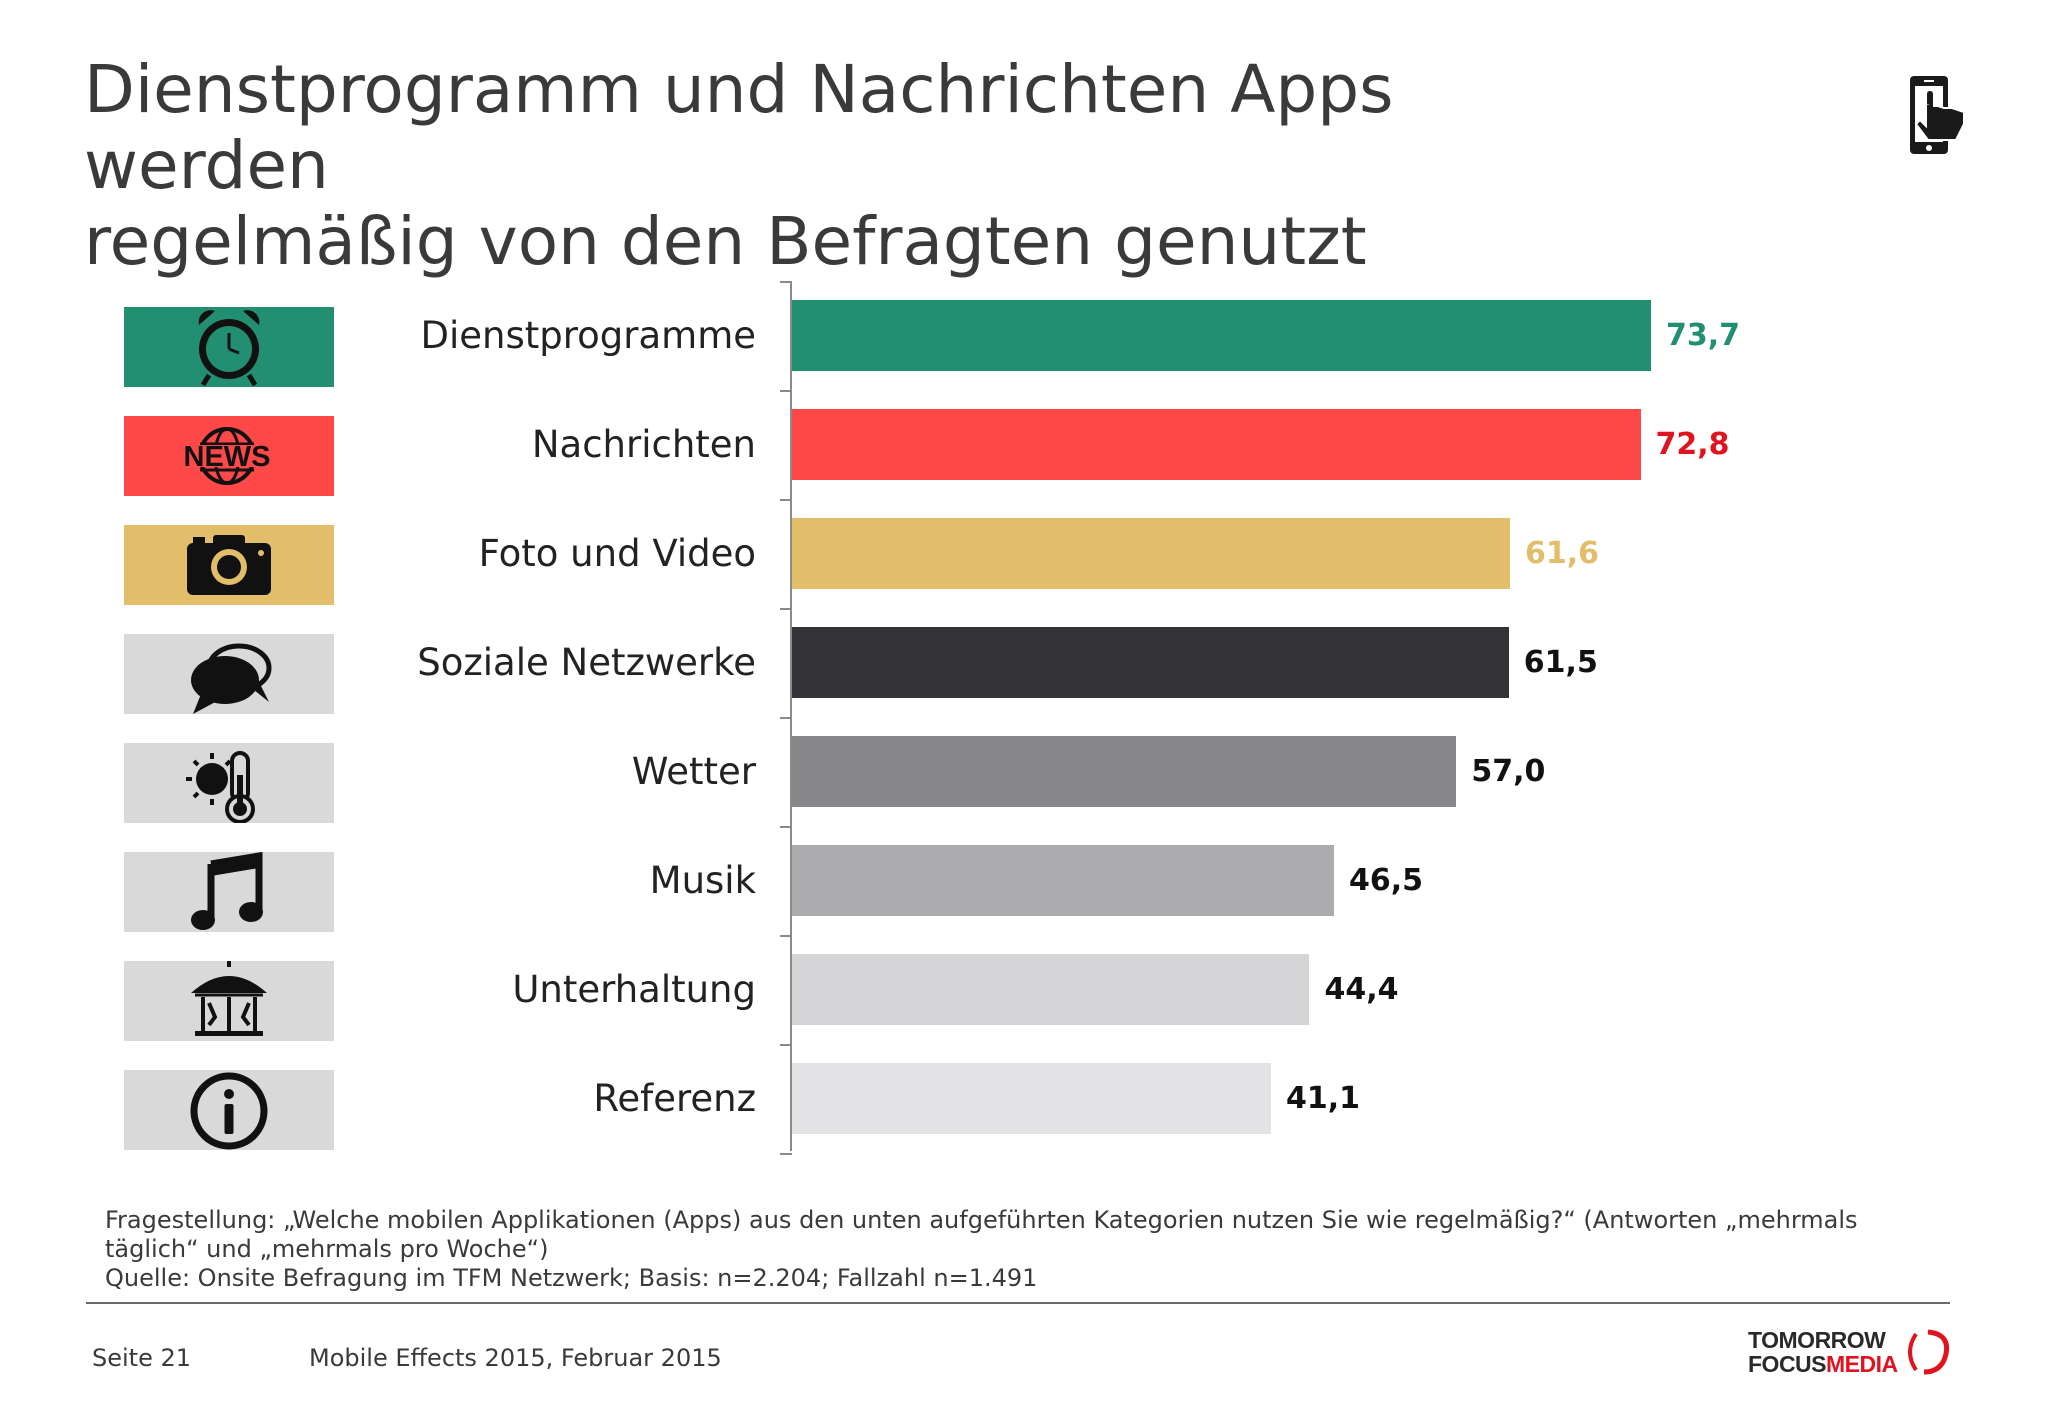 The height and width of the screenshot is (1418, 2048). What do you see at coordinates (1361, 989) in the screenshot?
I see `data-label: 44,4` at bounding box center [1361, 989].